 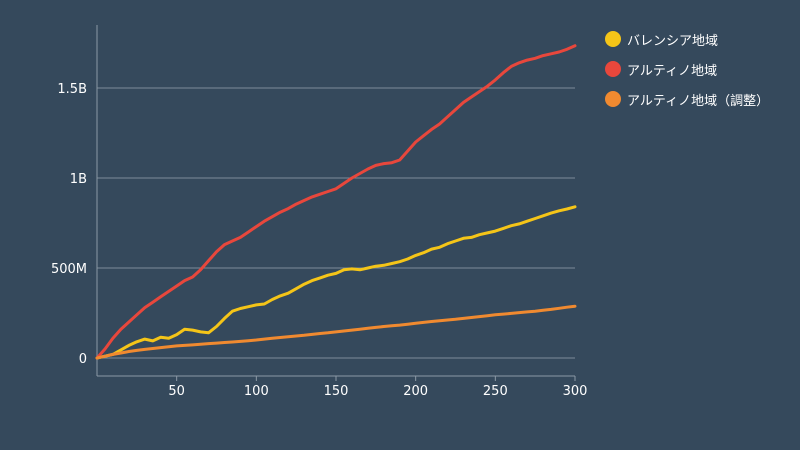 I want to click on y-tick-label: 1B, so click(x=78, y=179).